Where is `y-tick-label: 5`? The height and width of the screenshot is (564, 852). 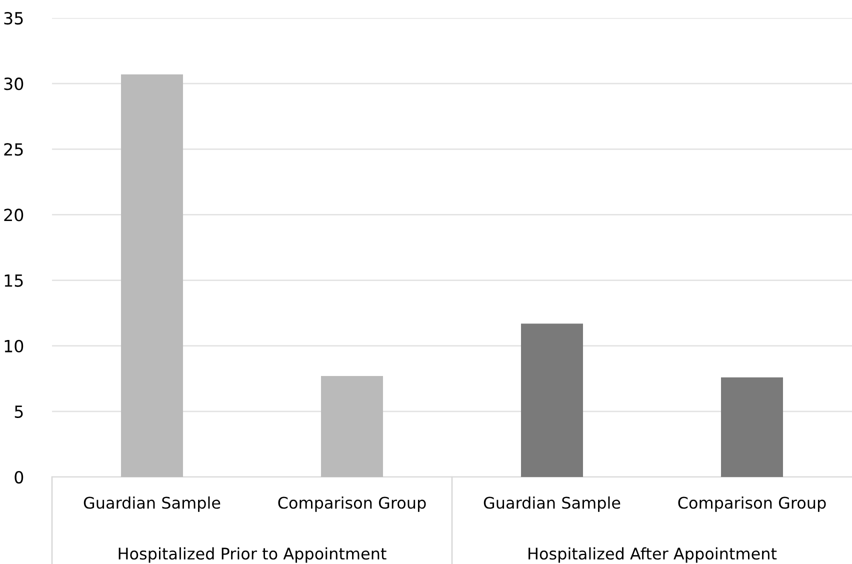 y-tick-label: 5 is located at coordinates (18, 412).